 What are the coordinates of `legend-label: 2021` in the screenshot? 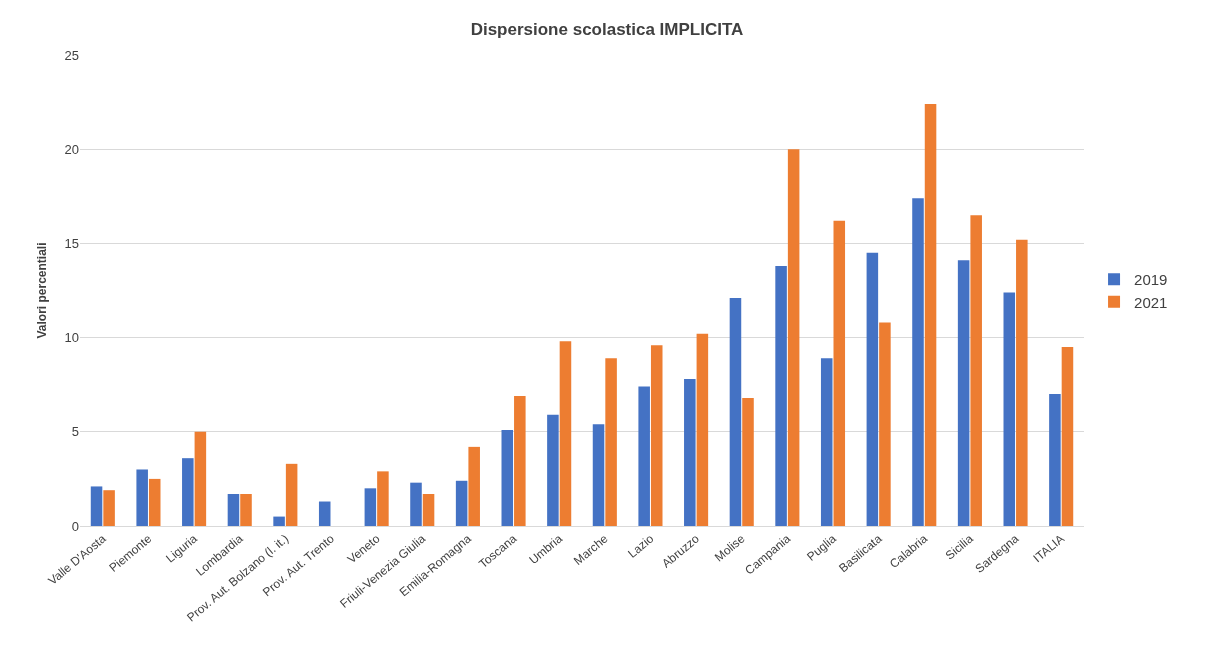 It's located at (1151, 302).